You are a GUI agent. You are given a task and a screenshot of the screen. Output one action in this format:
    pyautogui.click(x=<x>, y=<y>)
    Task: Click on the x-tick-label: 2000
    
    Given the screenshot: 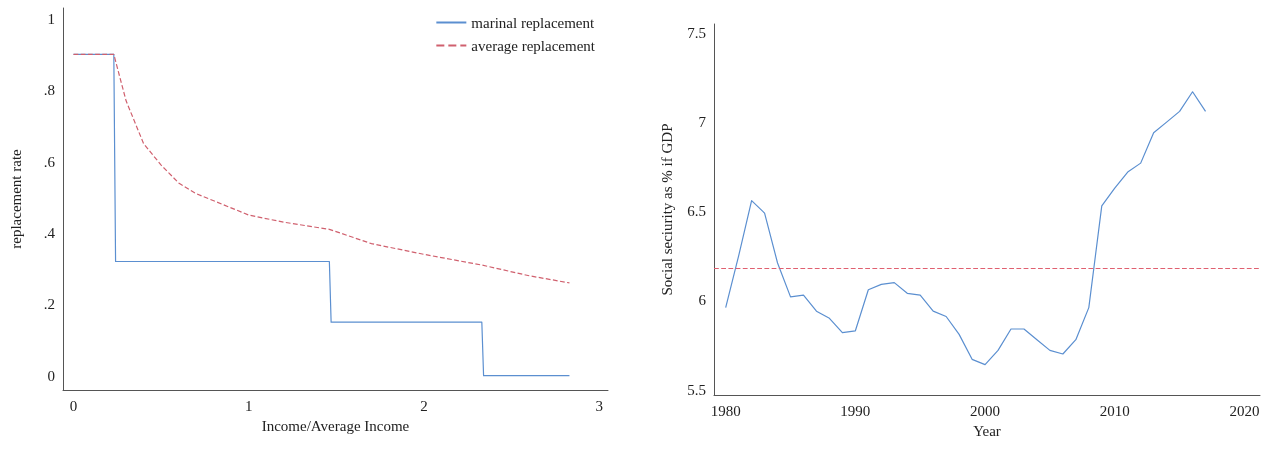 What is the action you would take?
    pyautogui.click(x=985, y=410)
    